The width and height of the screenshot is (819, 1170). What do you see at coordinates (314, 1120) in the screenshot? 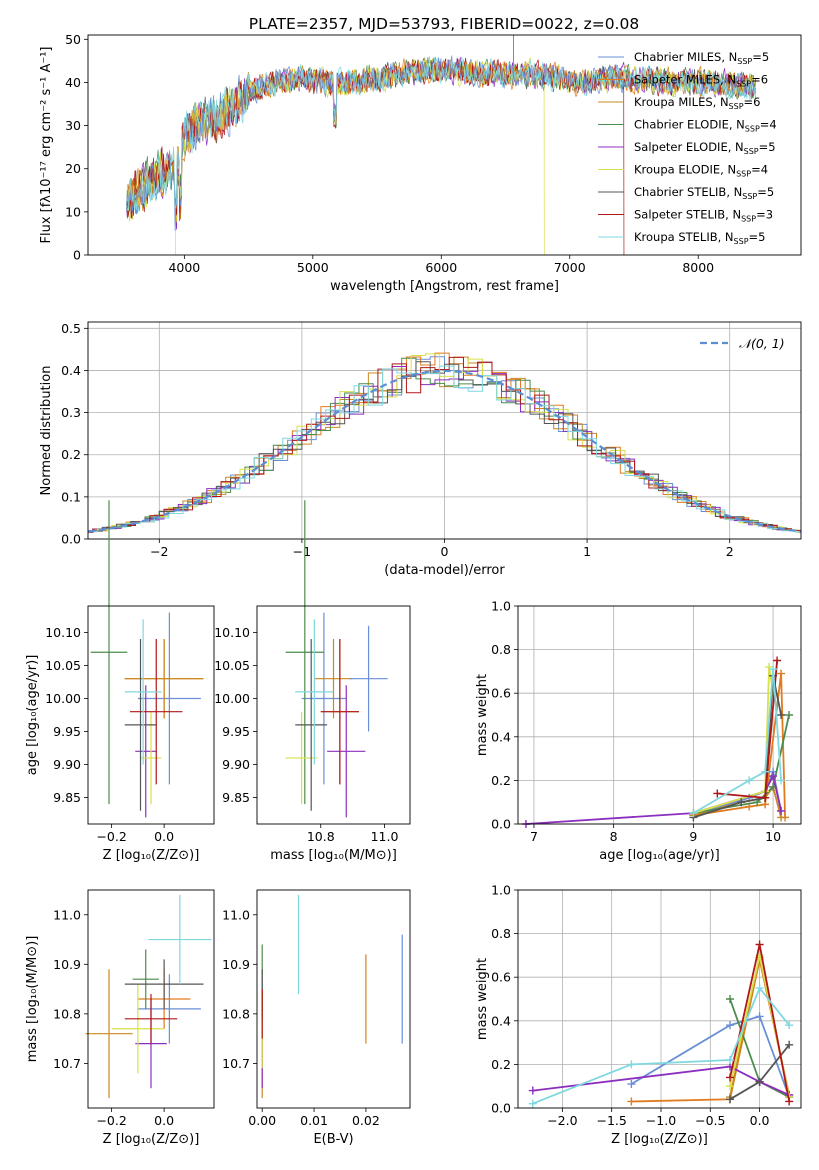
I see `x-tick-label: 0.01` at bounding box center [314, 1120].